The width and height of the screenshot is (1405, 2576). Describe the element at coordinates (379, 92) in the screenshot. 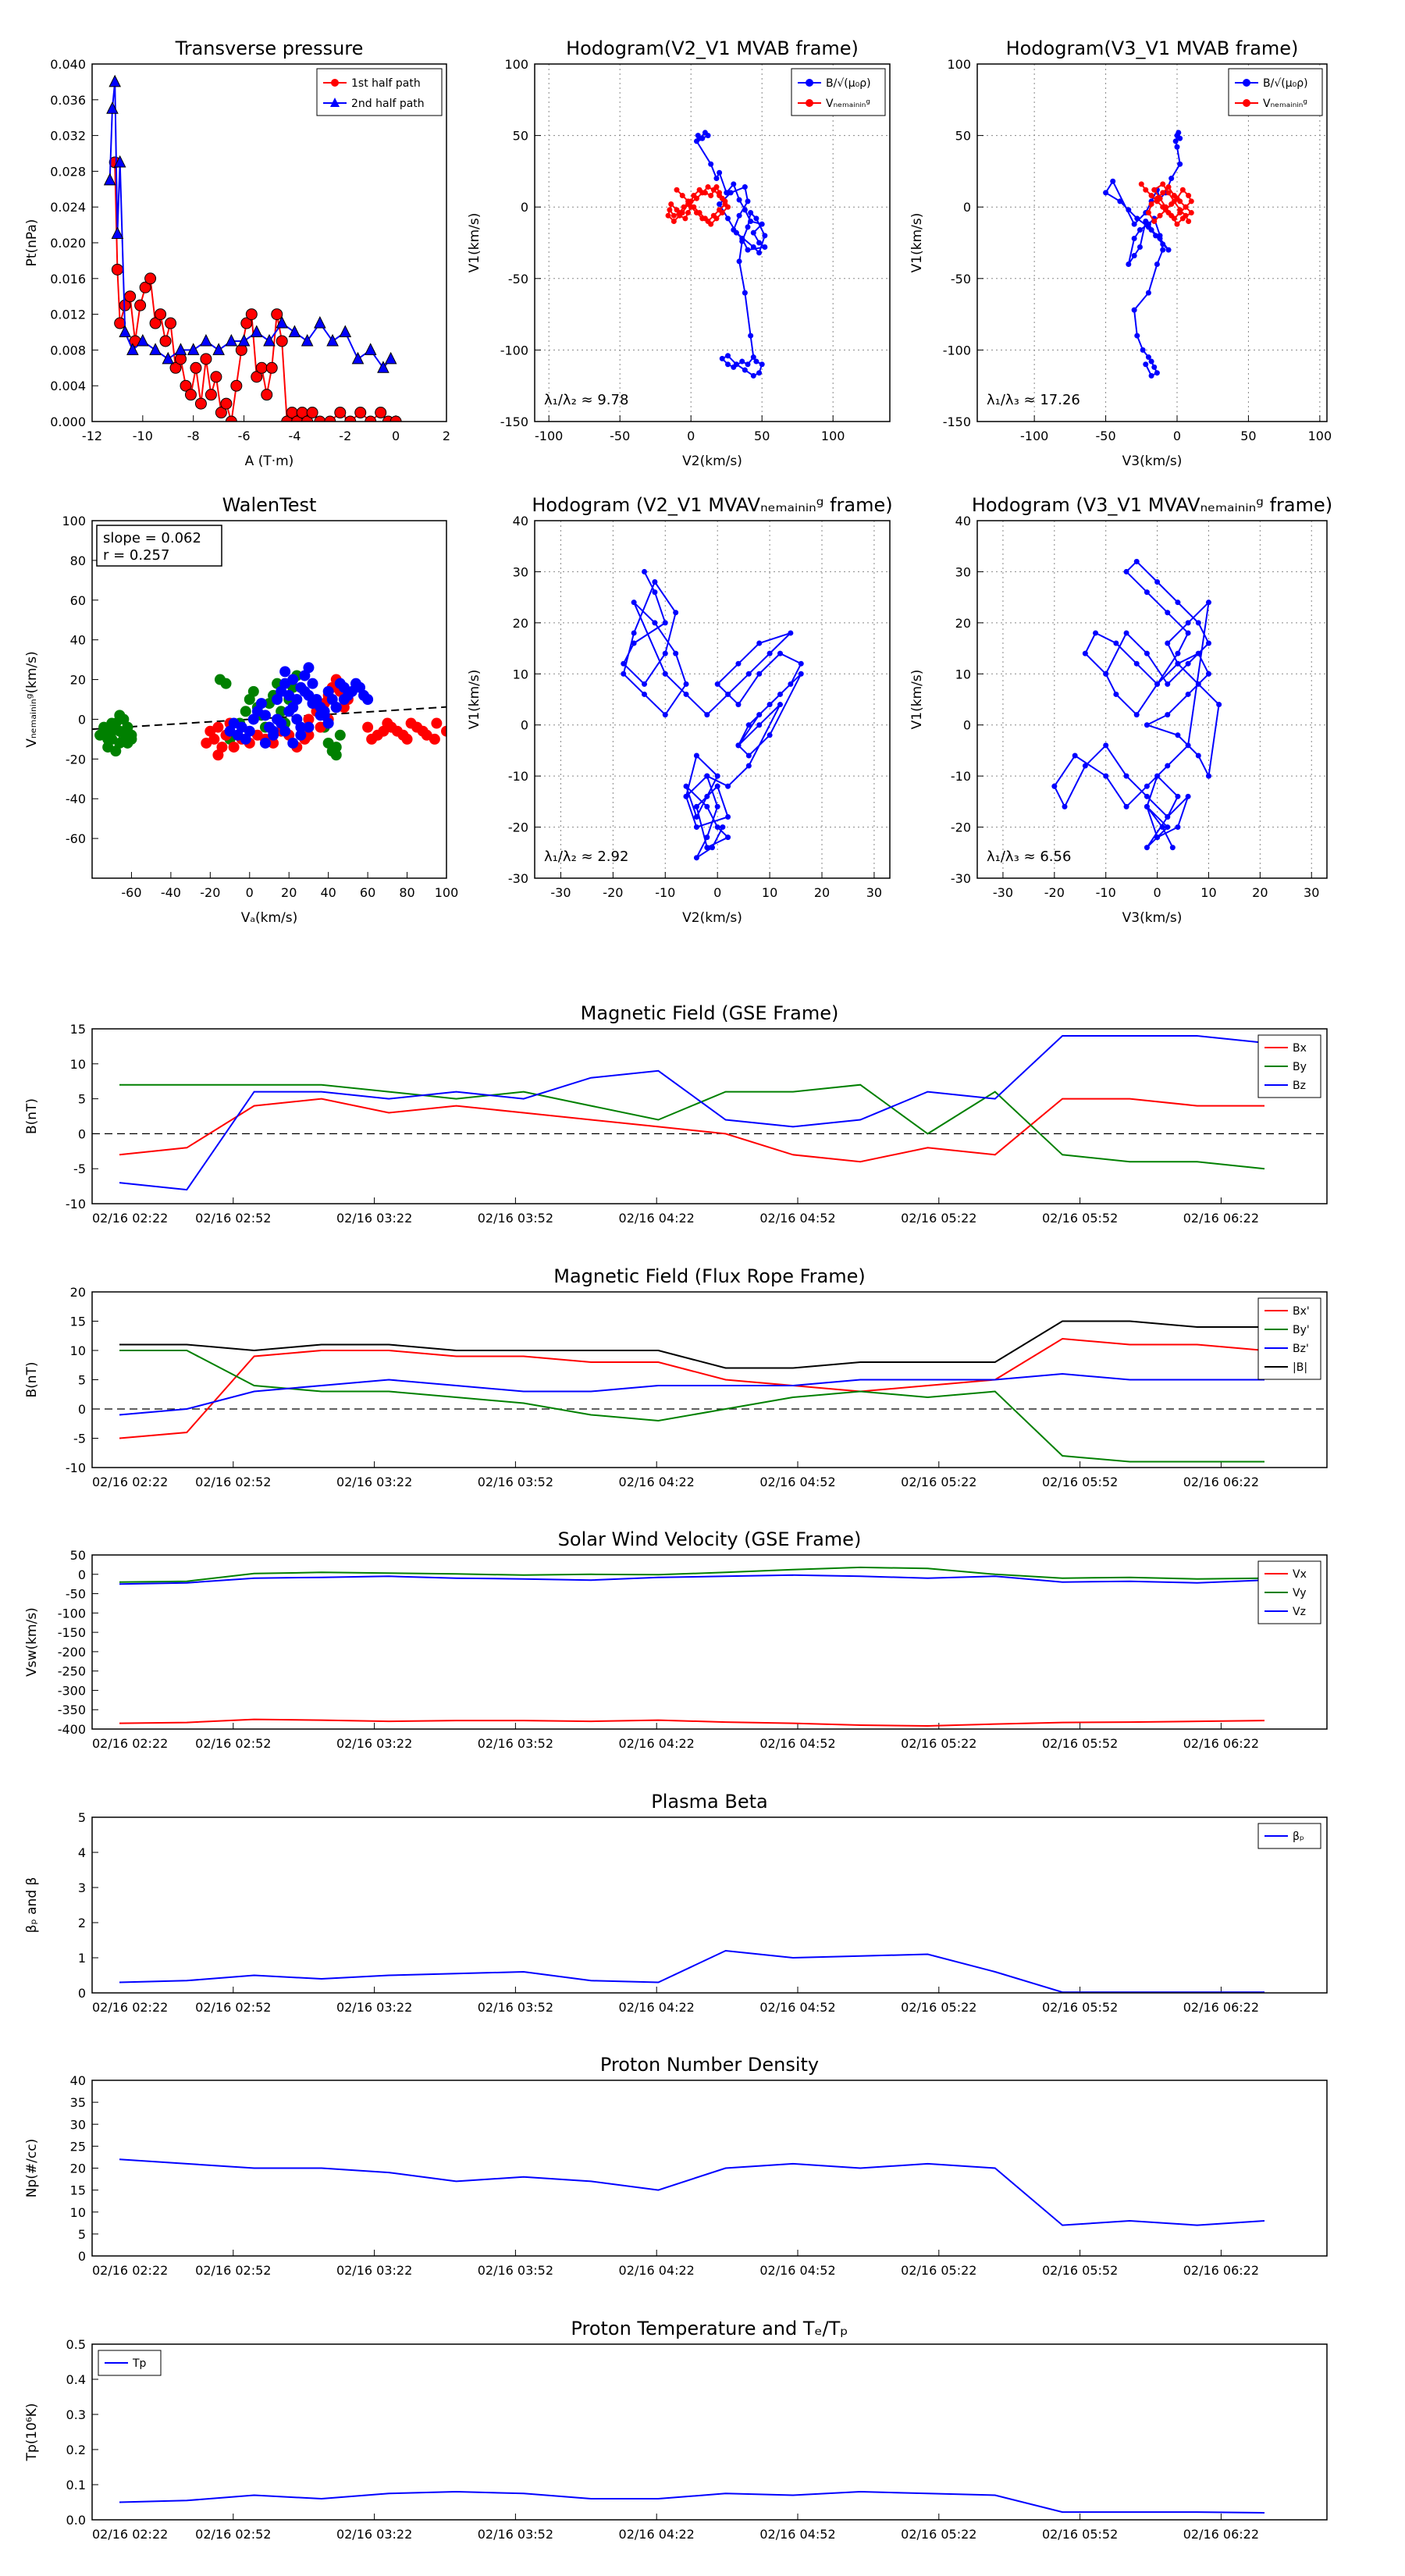

I see `legend: 1st half path 2nd half path` at that location.